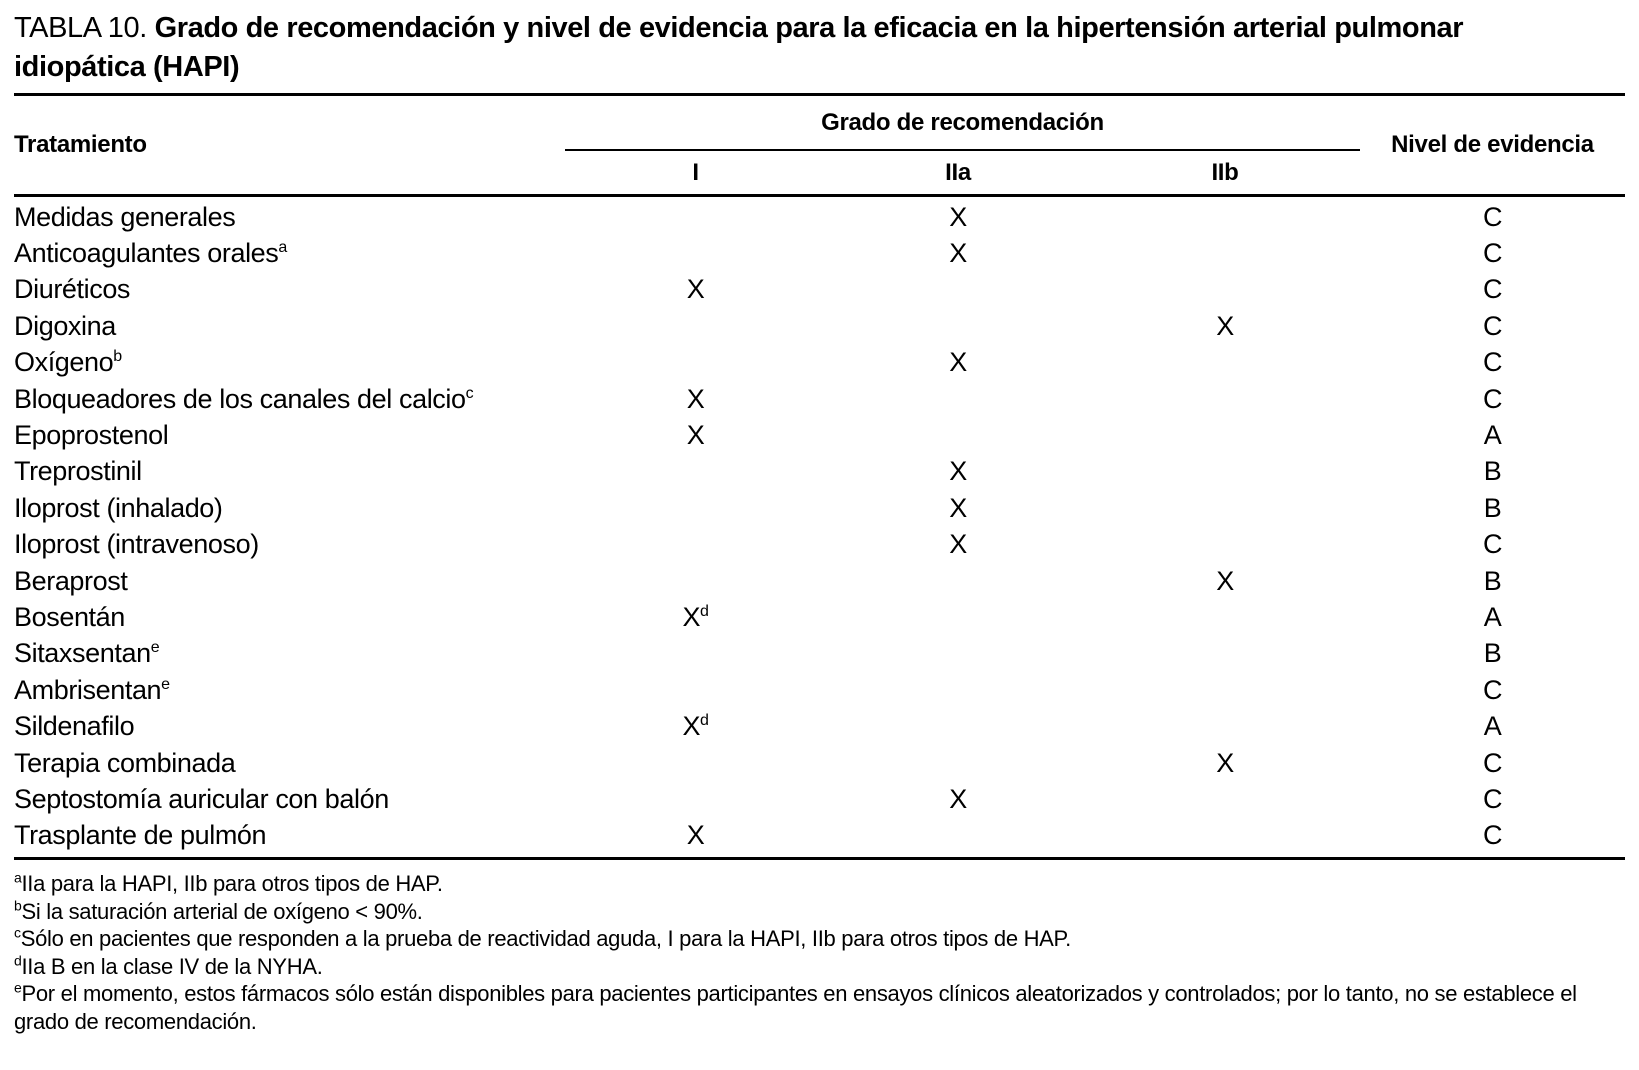 Image resolution: width=1639 pixels, height=1070 pixels. I want to click on treatment-cell: Septostomía auricular con balón, so click(289, 799).